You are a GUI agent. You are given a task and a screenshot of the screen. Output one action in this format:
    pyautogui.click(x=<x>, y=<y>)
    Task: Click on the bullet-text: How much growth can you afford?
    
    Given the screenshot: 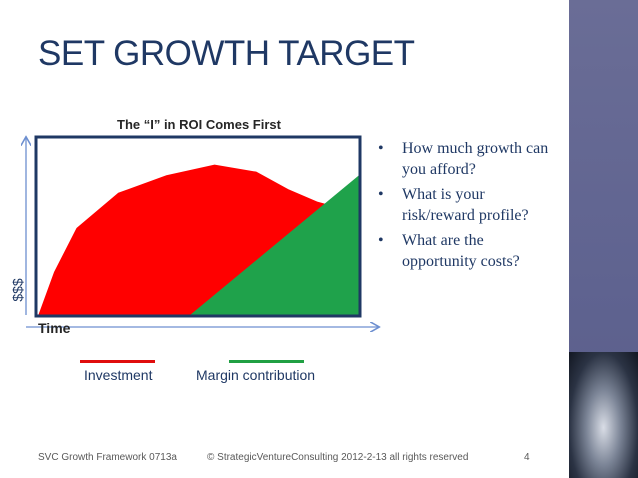 What is the action you would take?
    pyautogui.click(x=475, y=159)
    